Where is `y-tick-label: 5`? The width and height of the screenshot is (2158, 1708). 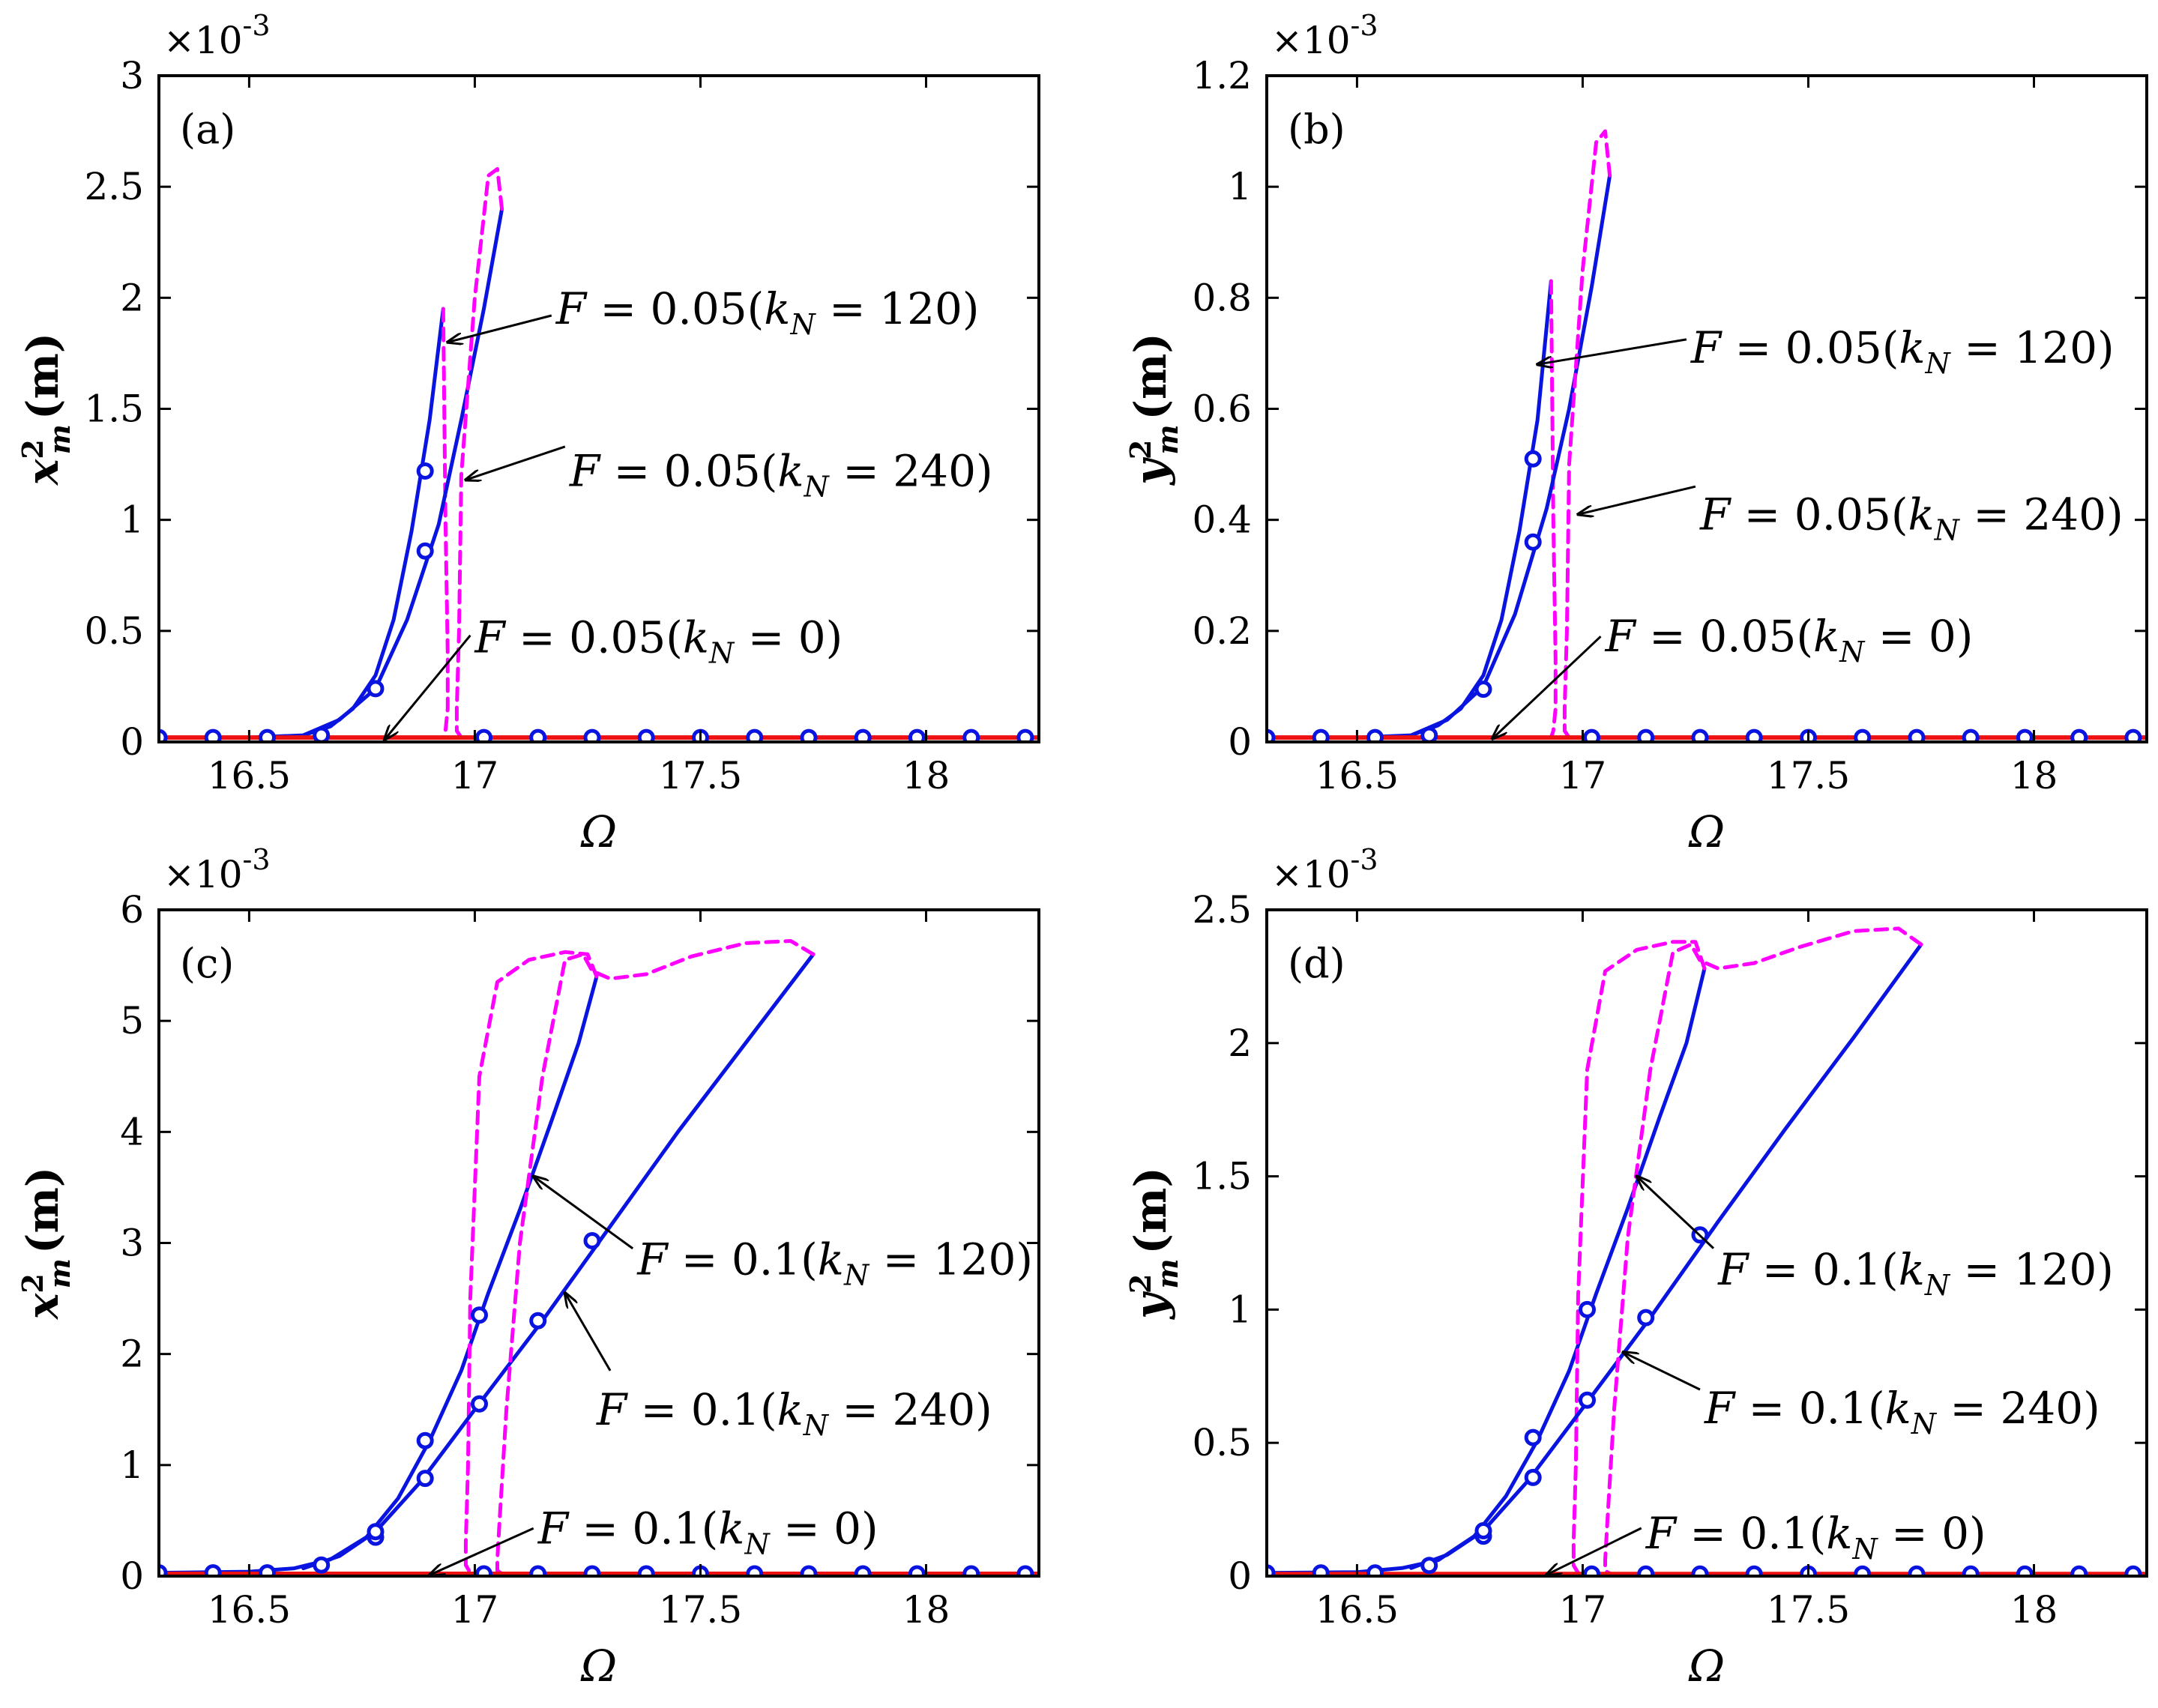 y-tick-label: 5 is located at coordinates (132, 1021).